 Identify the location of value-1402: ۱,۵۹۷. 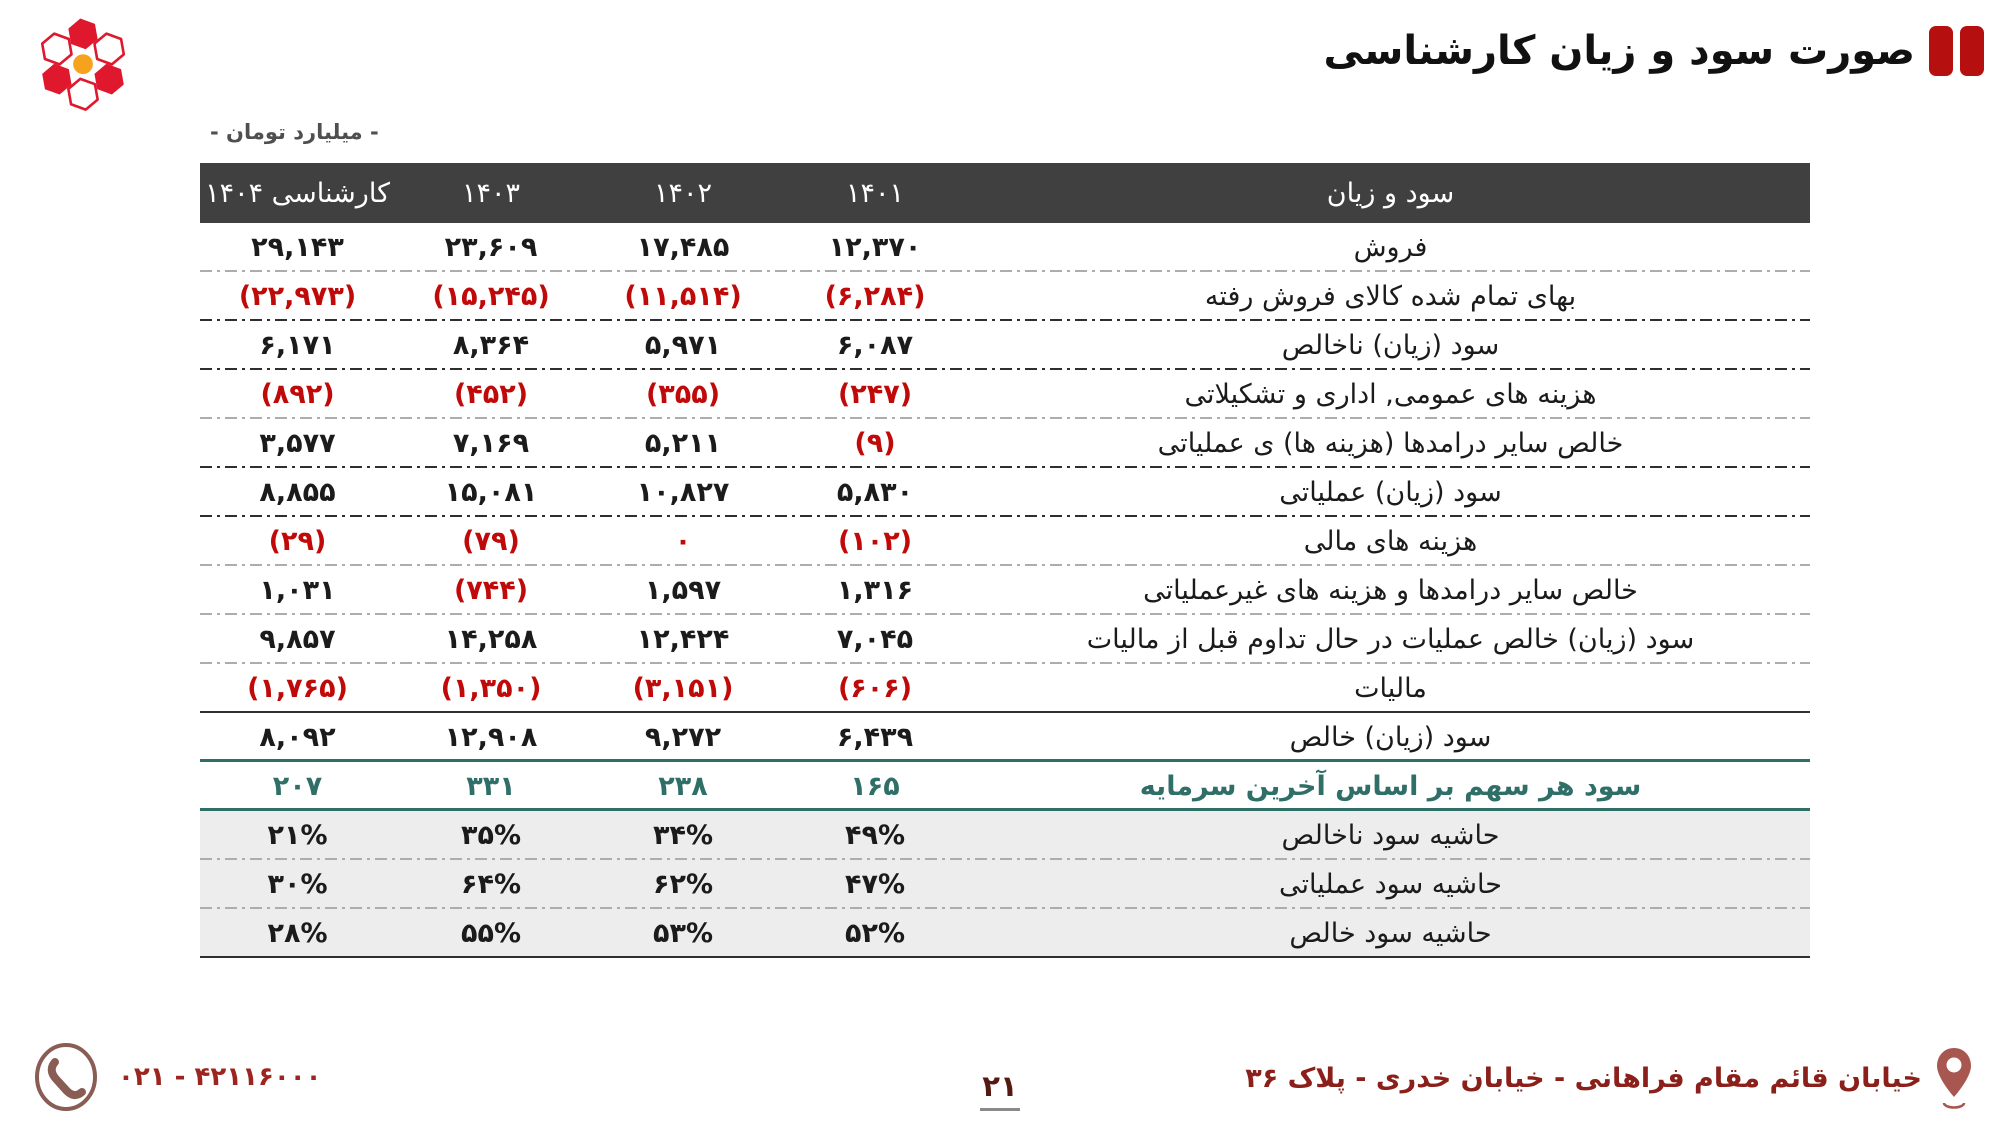
(683, 590).